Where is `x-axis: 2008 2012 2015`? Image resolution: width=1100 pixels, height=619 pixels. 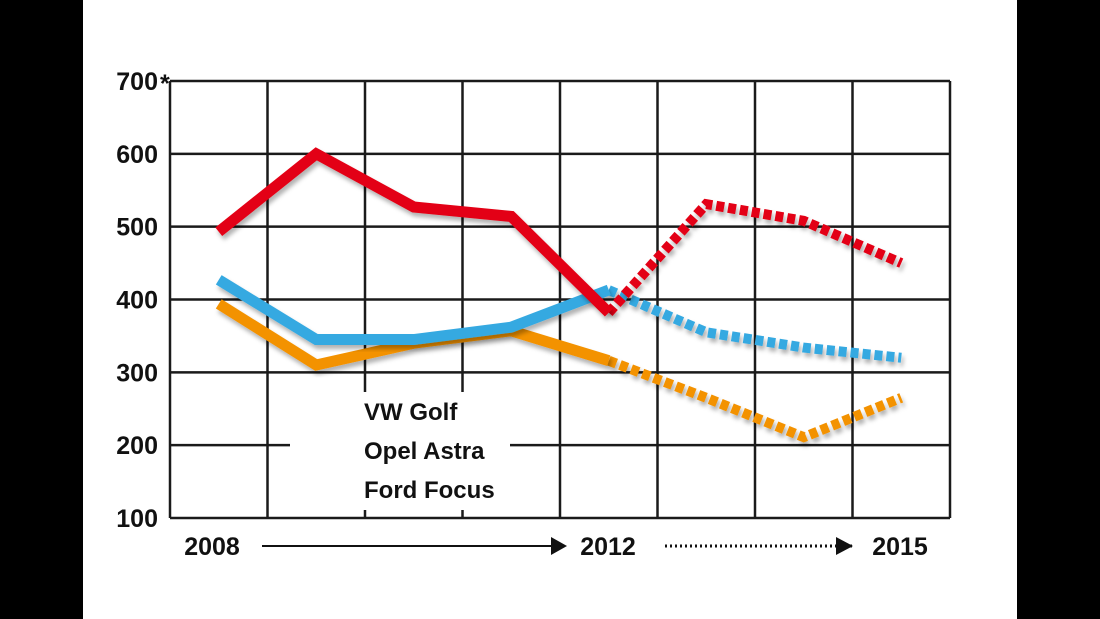 x-axis: 2008 2012 2015 is located at coordinates (556, 547).